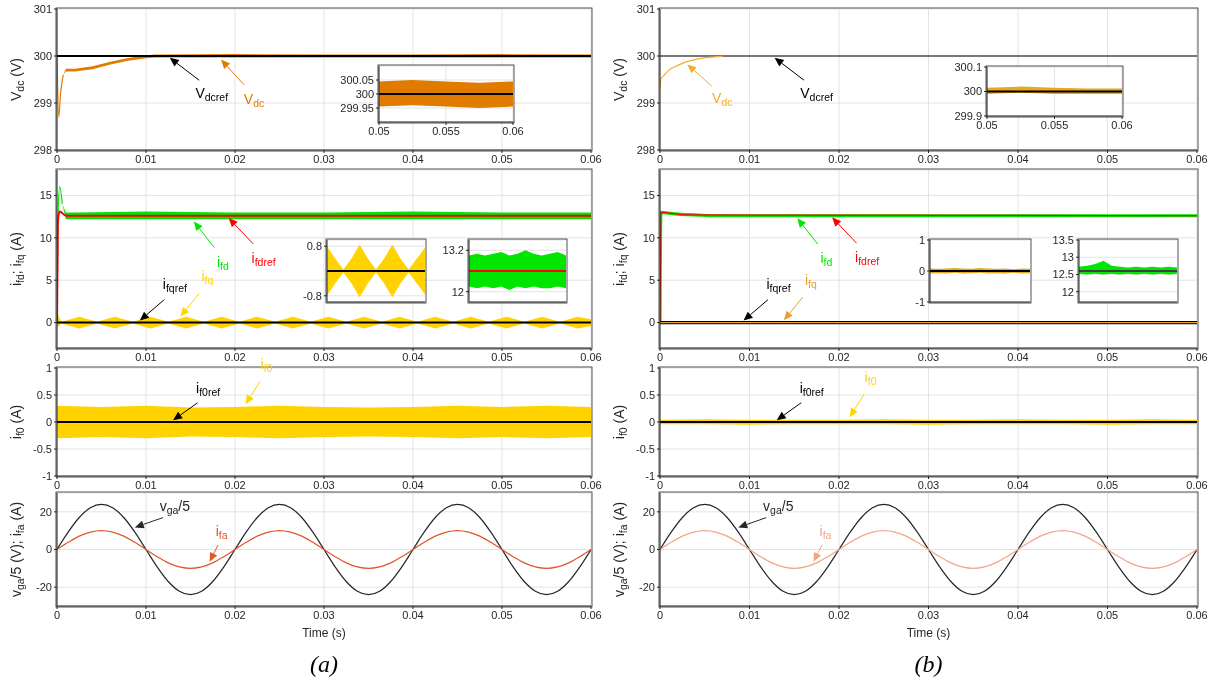 The height and width of the screenshot is (693, 1212). What do you see at coordinates (928, 664) in the screenshot?
I see `text: (b)` at bounding box center [928, 664].